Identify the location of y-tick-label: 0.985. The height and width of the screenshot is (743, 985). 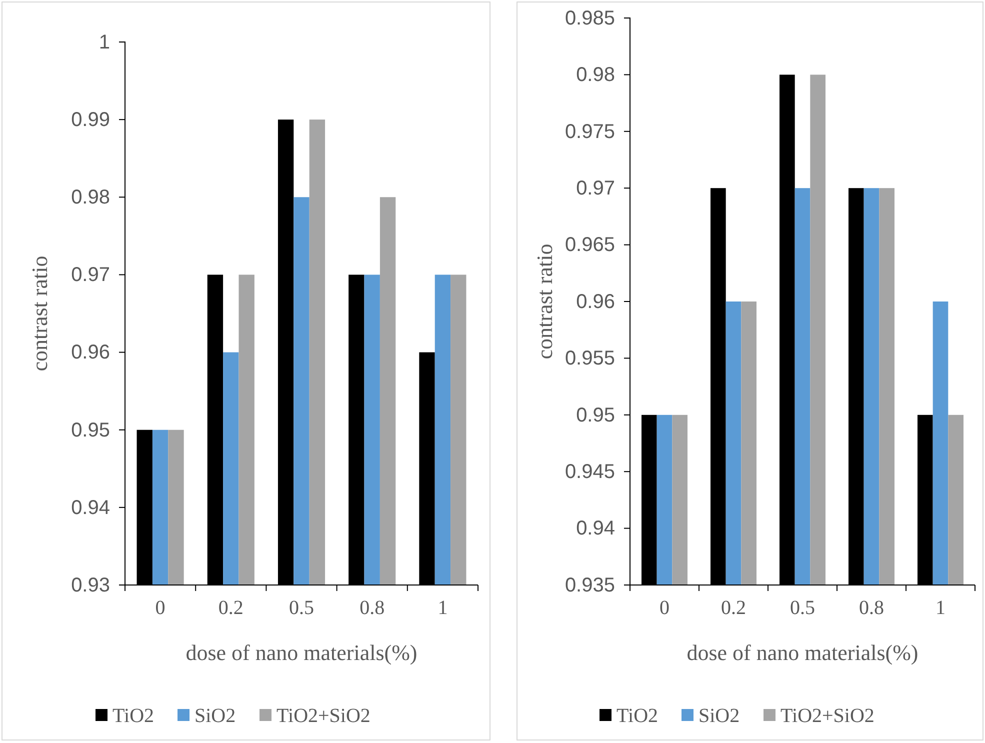
(589, 18).